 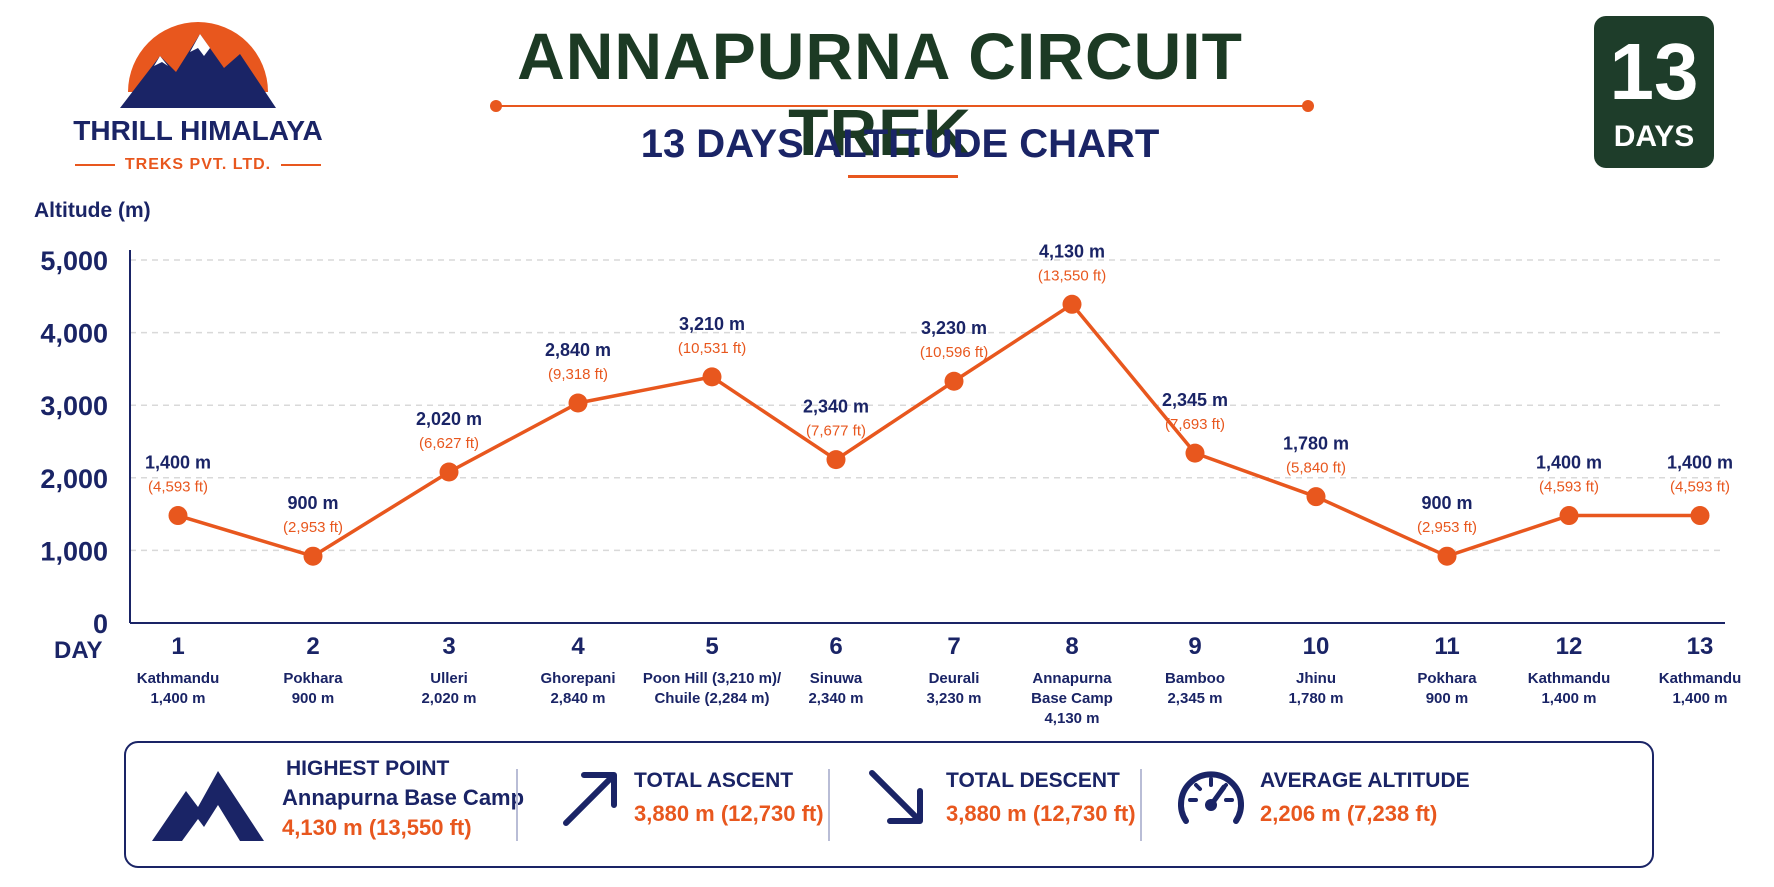 What do you see at coordinates (836, 407) in the screenshot?
I see `data-label-meters: 2,340 m` at bounding box center [836, 407].